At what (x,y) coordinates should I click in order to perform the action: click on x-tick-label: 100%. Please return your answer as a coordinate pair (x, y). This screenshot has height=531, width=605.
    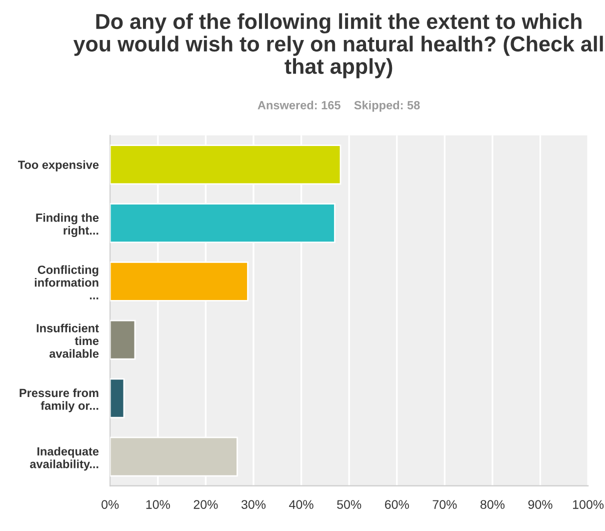
    Looking at the image, I should click on (588, 504).